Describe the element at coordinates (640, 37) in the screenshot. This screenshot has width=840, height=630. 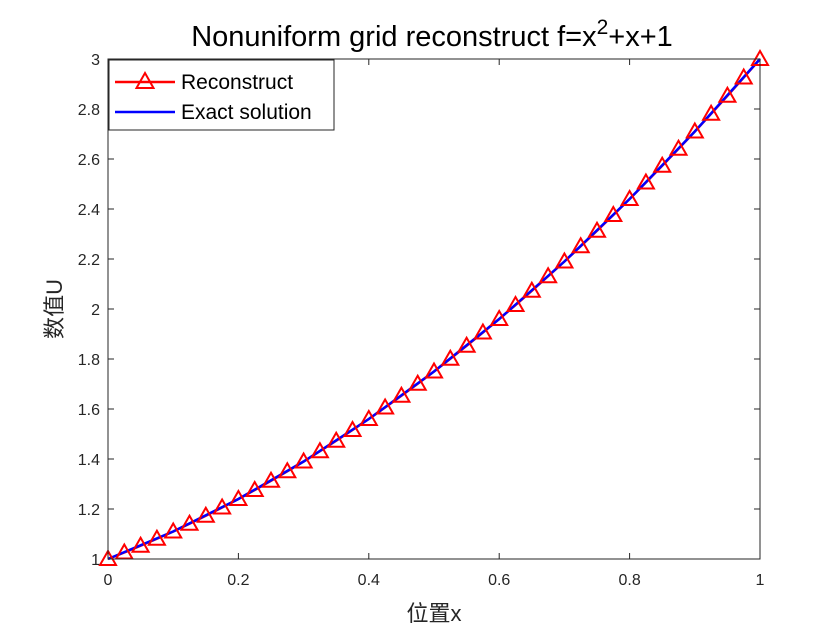
I see `chart-title-suffix: +x+1` at that location.